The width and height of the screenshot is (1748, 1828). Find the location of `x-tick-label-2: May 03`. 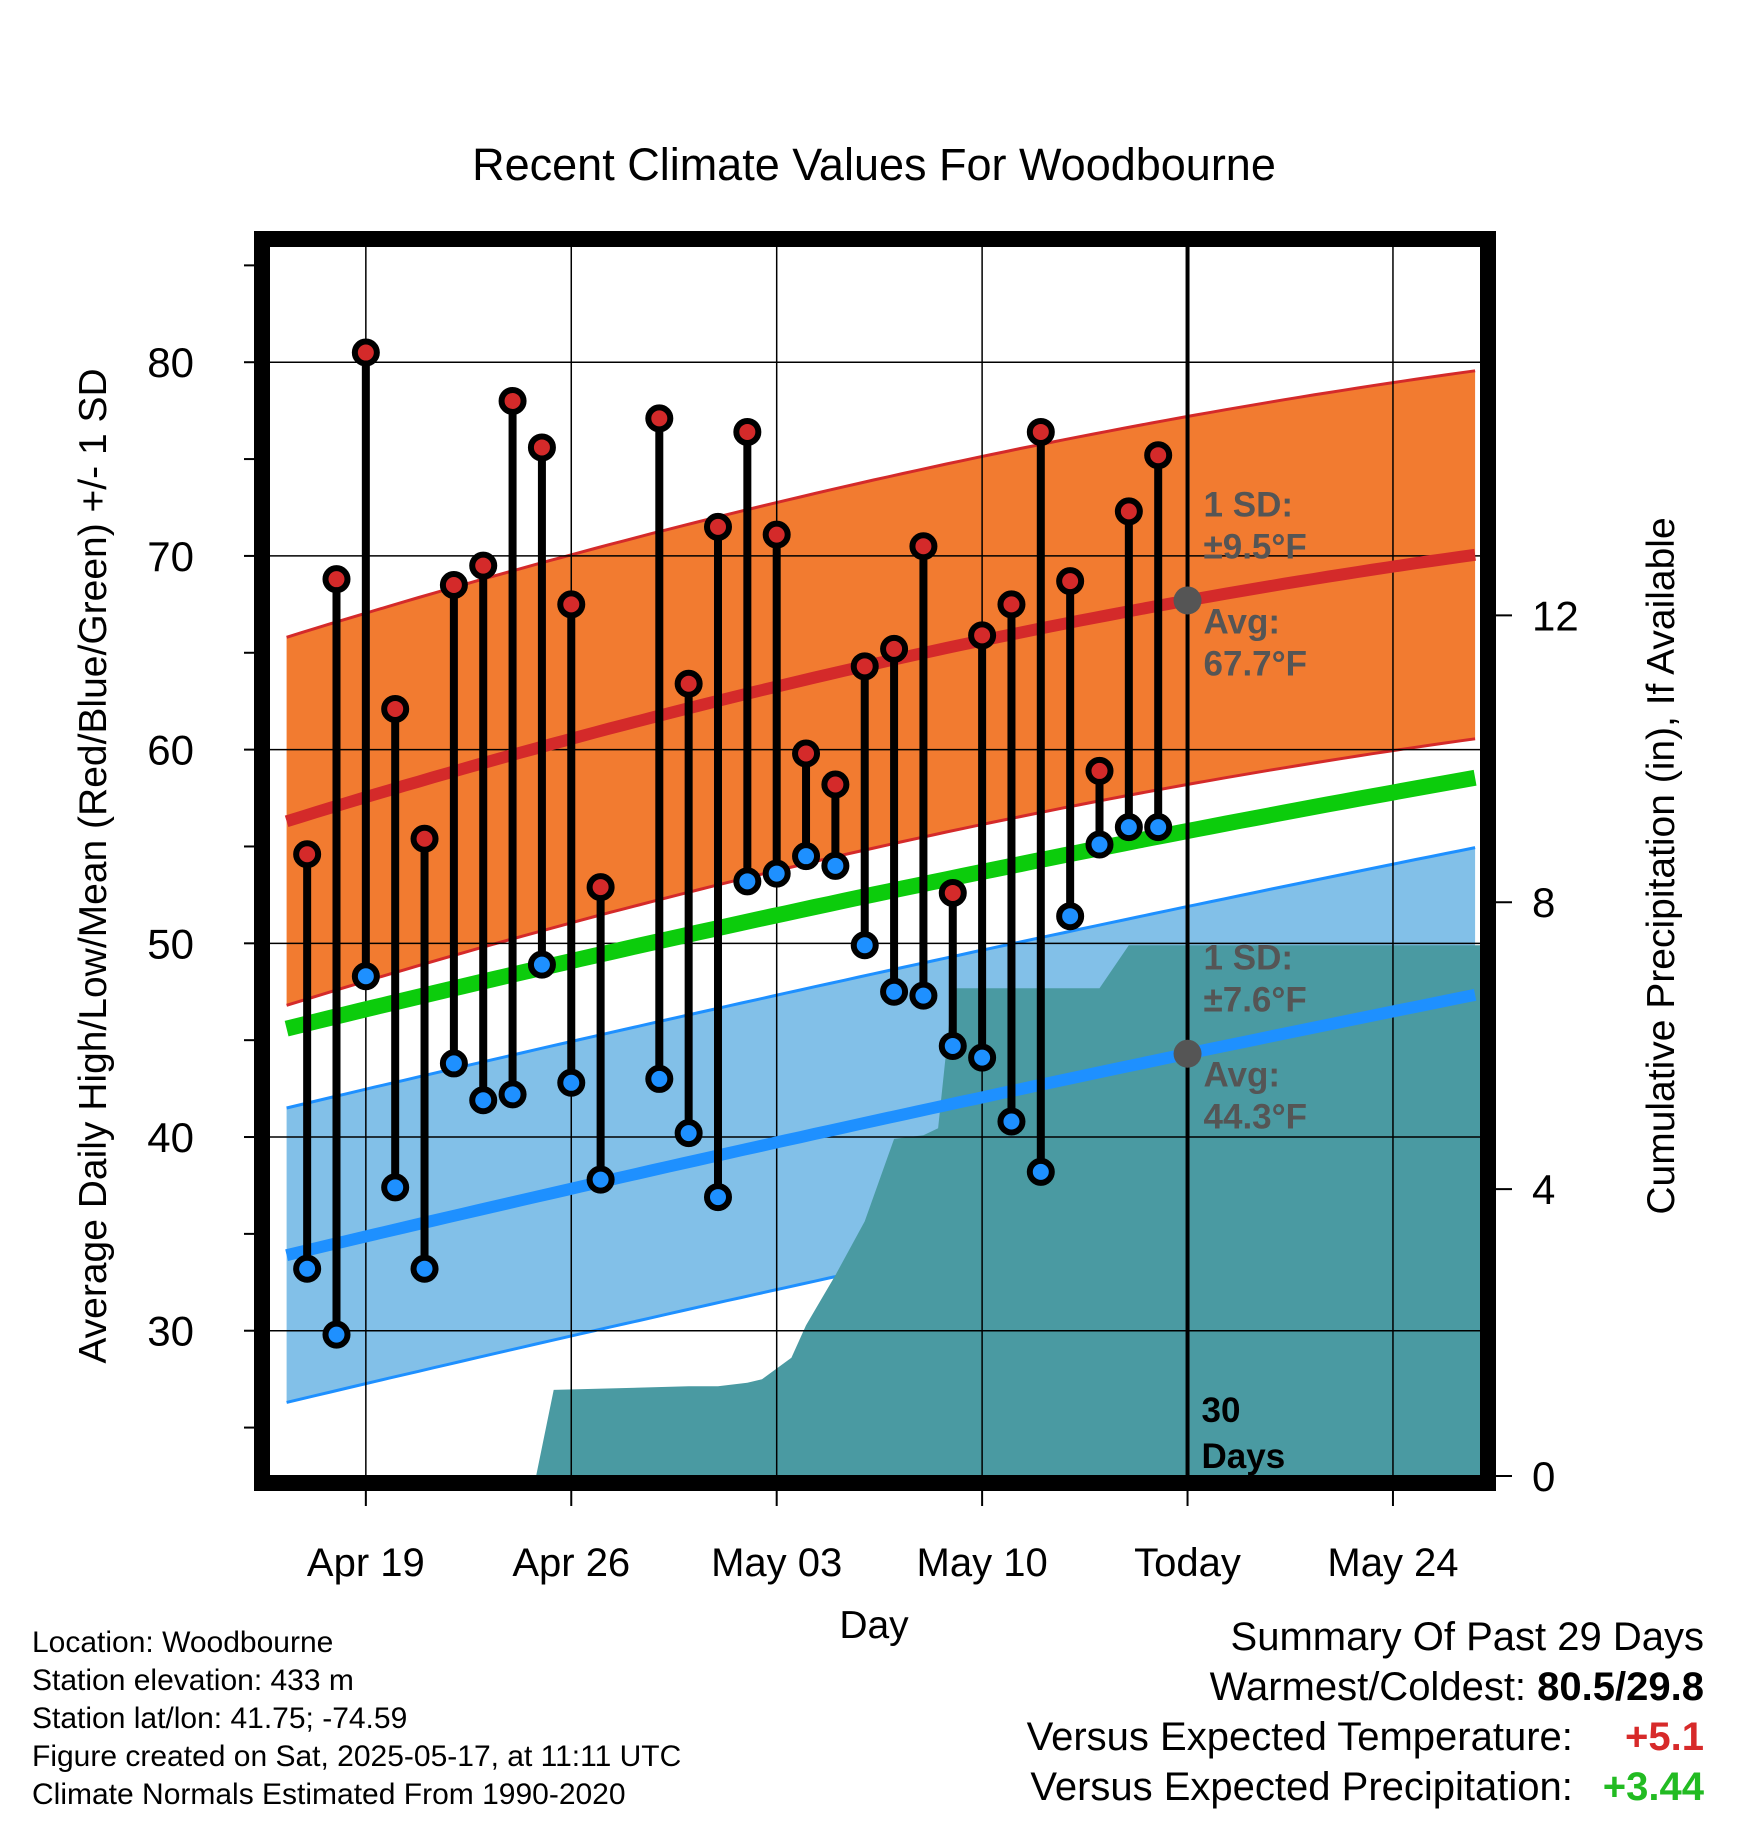

x-tick-label-2: May 03 is located at coordinates (776, 1563).